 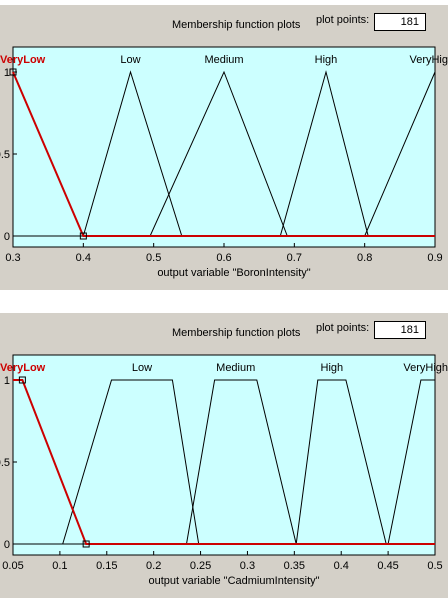 What do you see at coordinates (294, 258) in the screenshot?
I see `x-tick-label: 0.7` at bounding box center [294, 258].